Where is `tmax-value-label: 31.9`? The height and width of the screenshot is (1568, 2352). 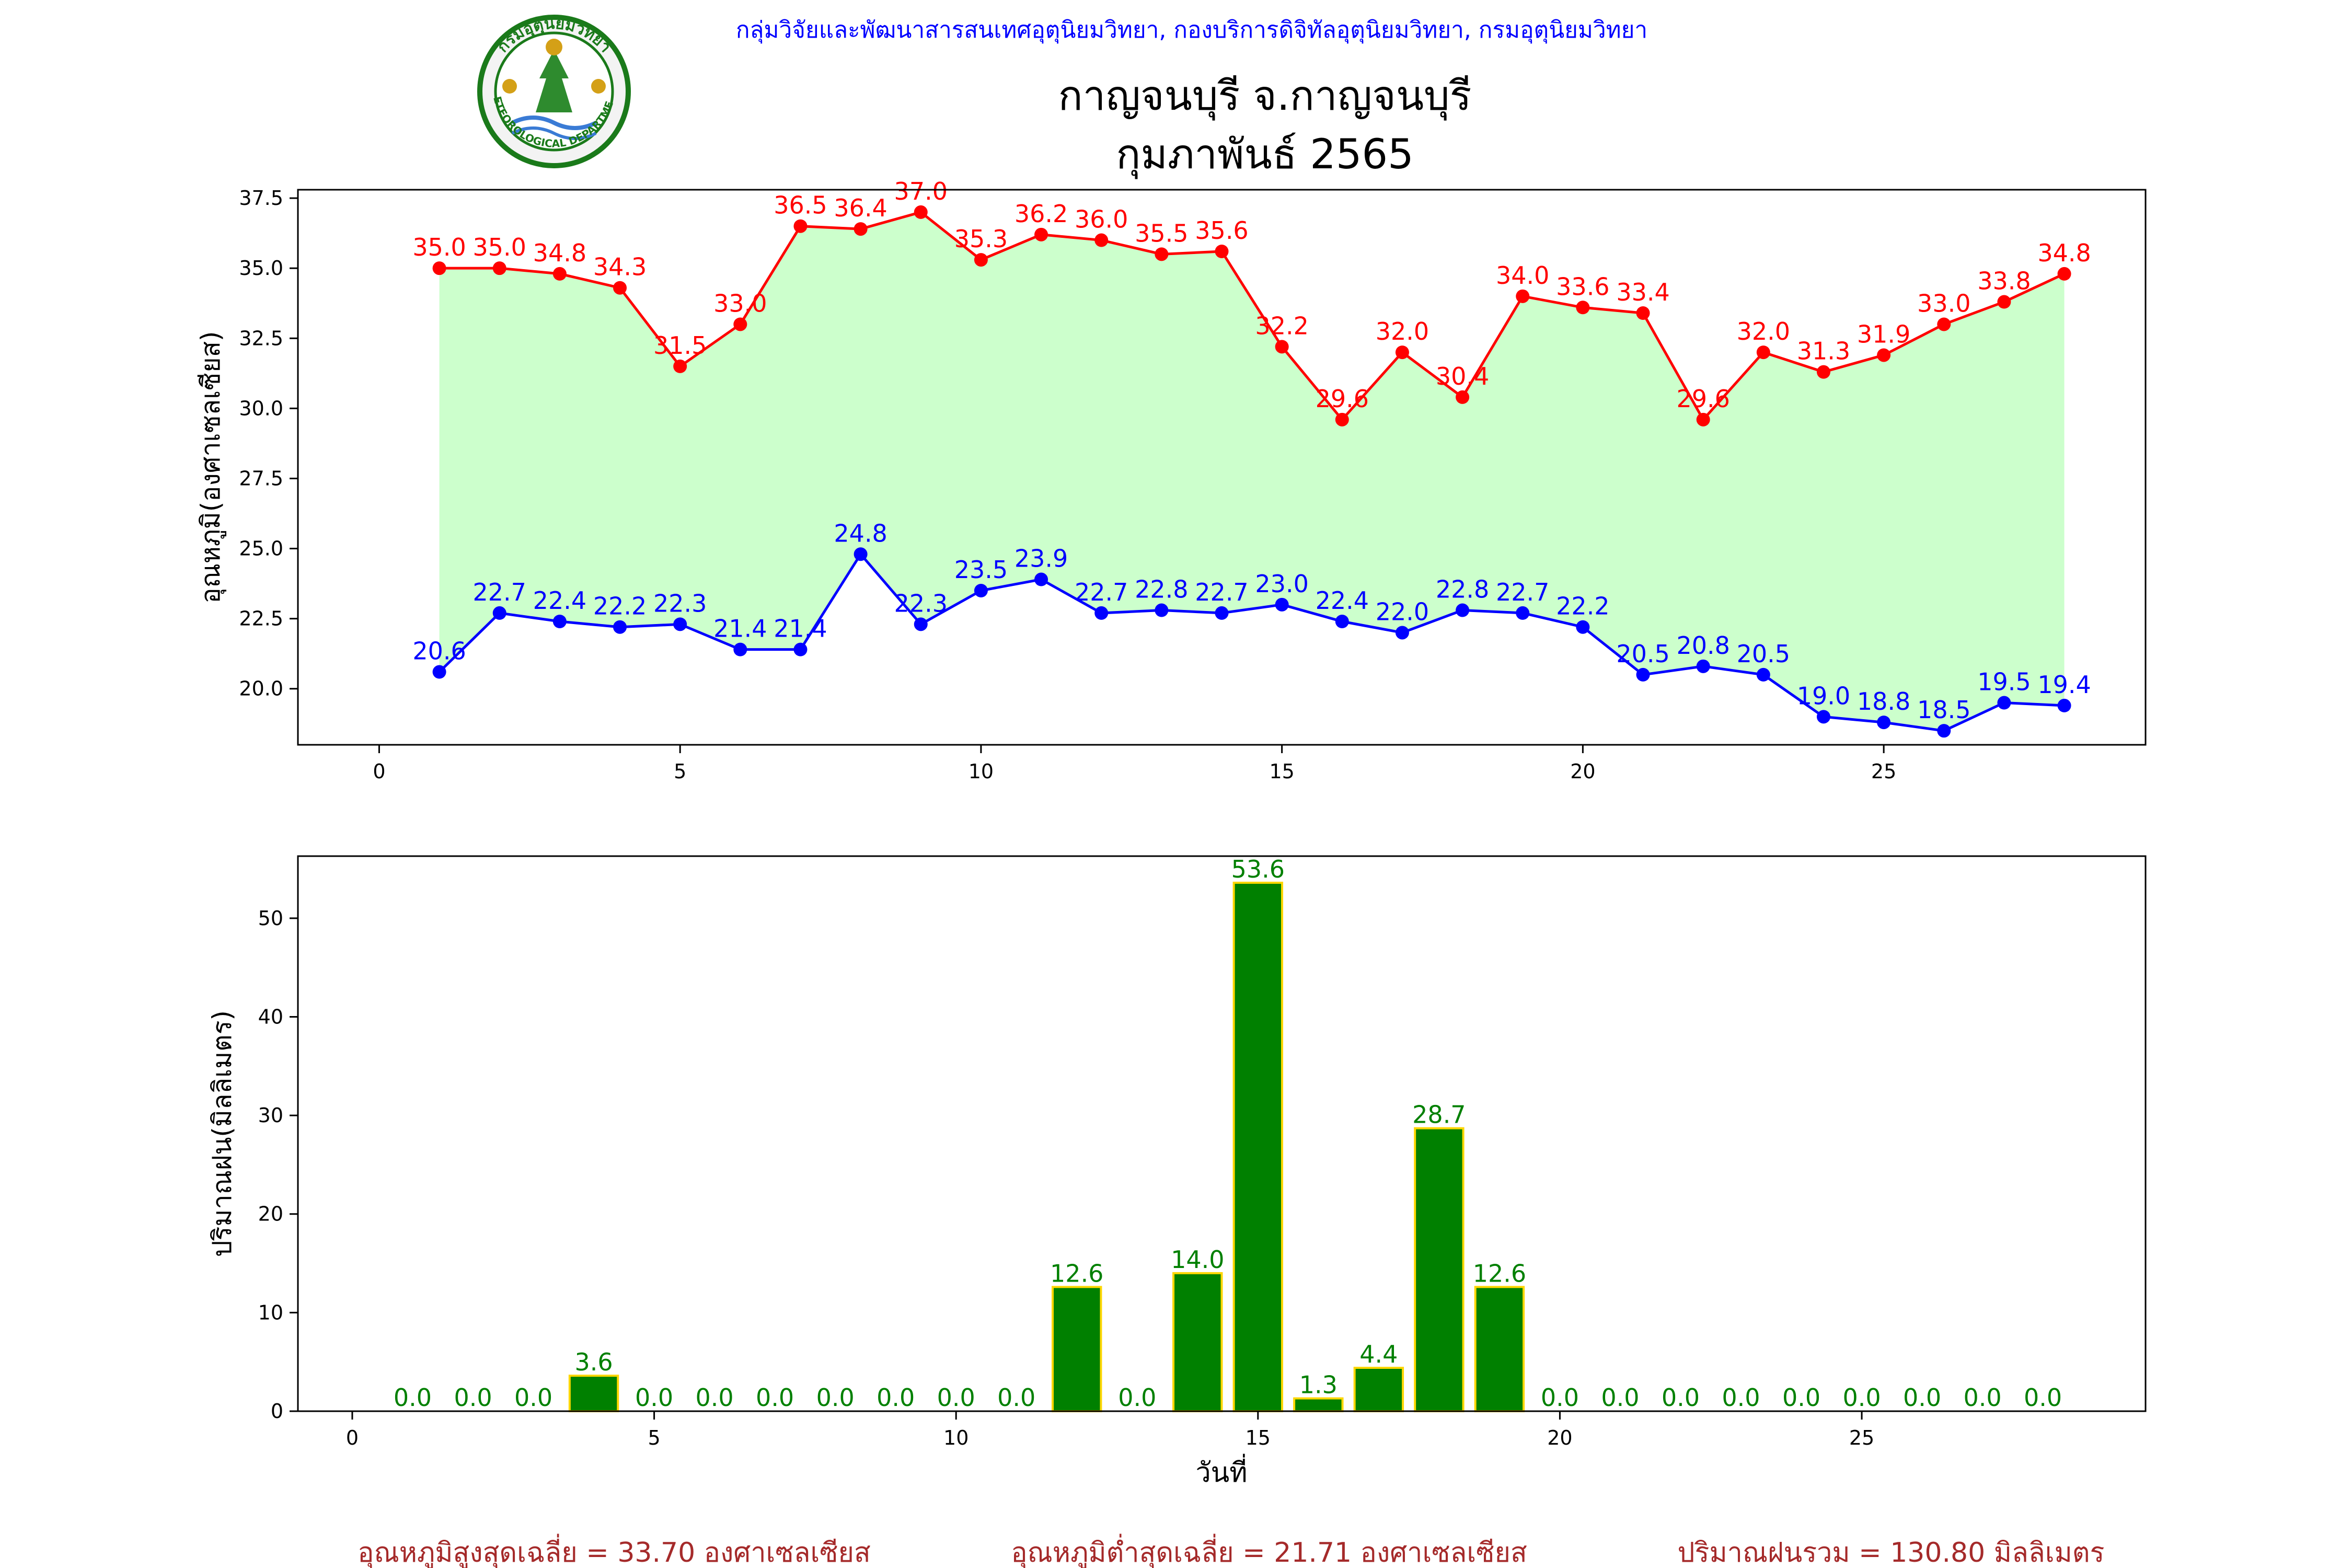 tmax-value-label: 31.9 is located at coordinates (1883, 334).